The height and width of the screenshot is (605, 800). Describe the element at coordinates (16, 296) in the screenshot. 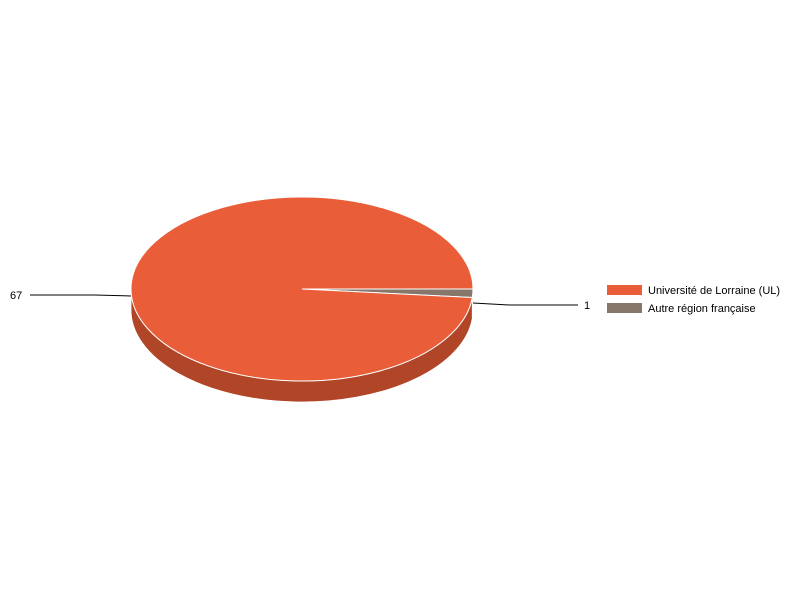

I see `data-label: 67` at that location.